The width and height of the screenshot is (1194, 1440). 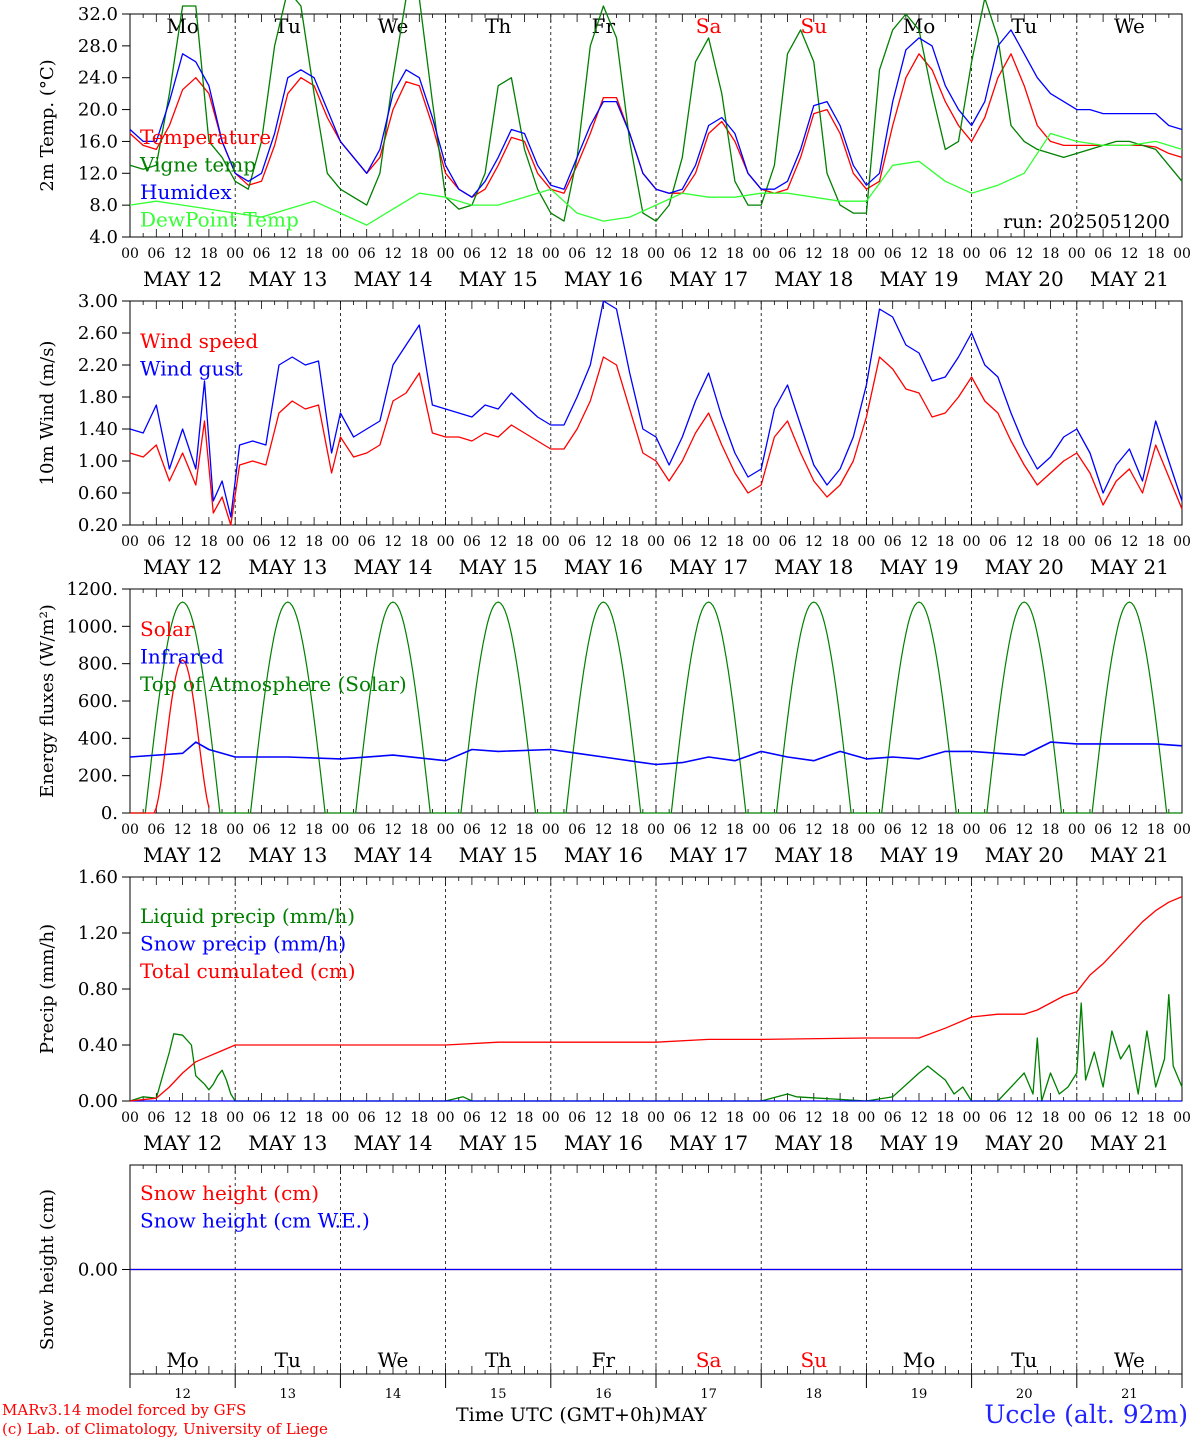 I want to click on x-day-label: MAY 14, so click(x=392, y=855).